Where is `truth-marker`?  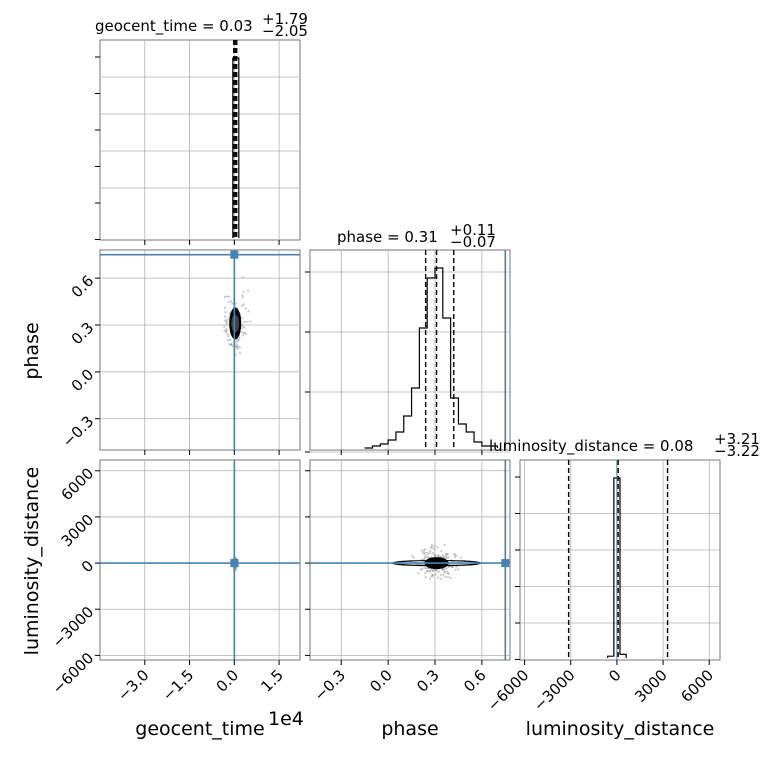
truth-marker is located at coordinates (234, 563).